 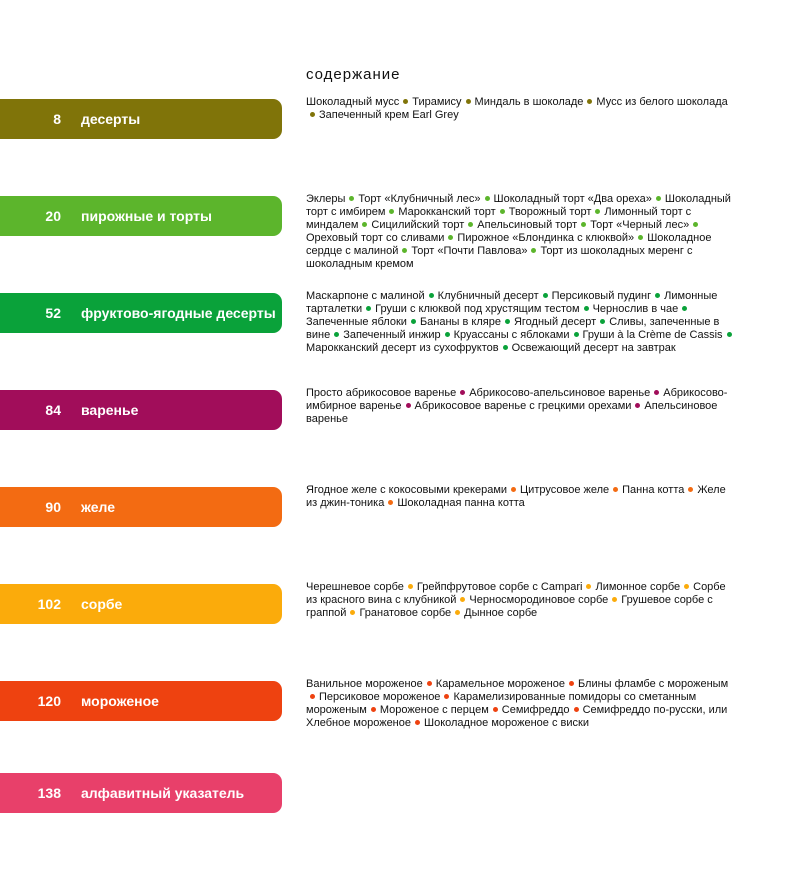 I want to click on recipe-item: Цитрусовое желе, so click(x=565, y=490).